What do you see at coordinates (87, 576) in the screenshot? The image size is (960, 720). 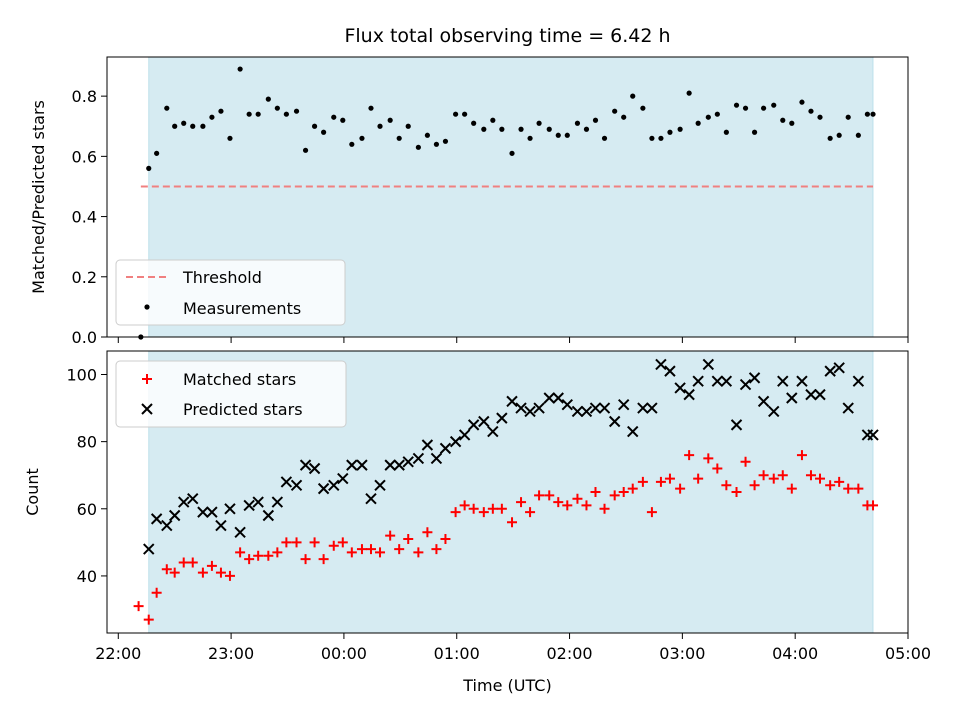 I see `y-tick-label: 40` at bounding box center [87, 576].